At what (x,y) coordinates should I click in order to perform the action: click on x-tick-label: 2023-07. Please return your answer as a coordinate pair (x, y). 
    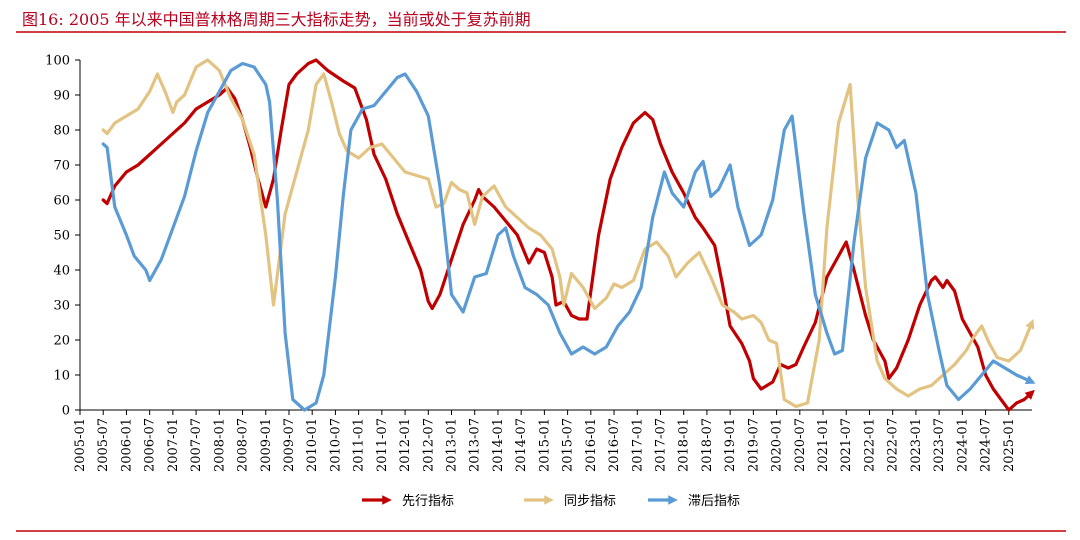
    Looking at the image, I should click on (939, 445).